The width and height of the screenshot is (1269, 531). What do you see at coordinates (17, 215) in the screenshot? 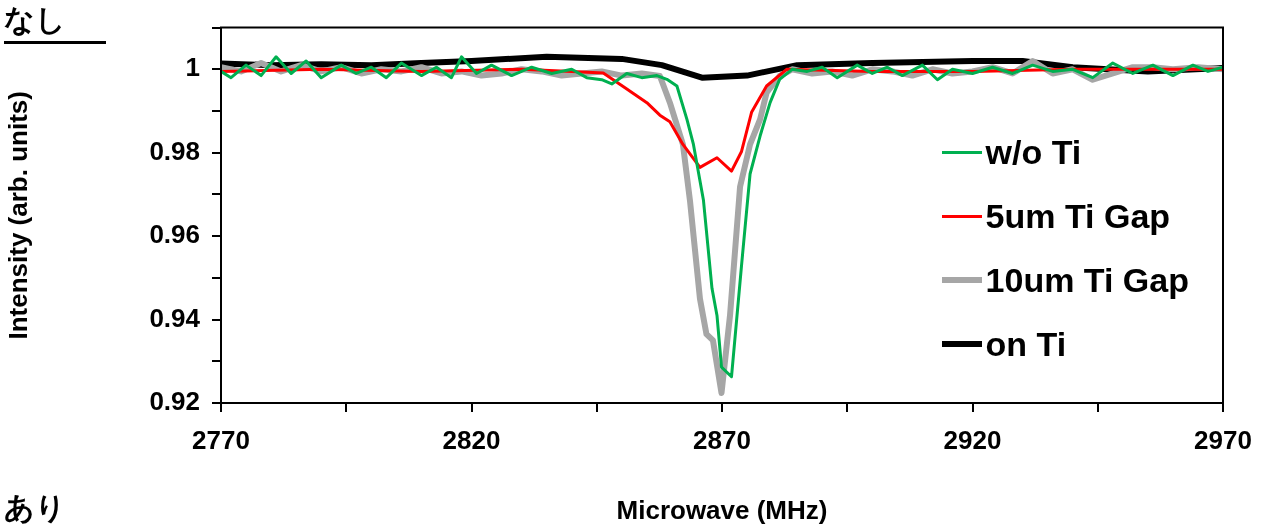
I see `y-axis-title: Intensity (arb. units)` at bounding box center [17, 215].